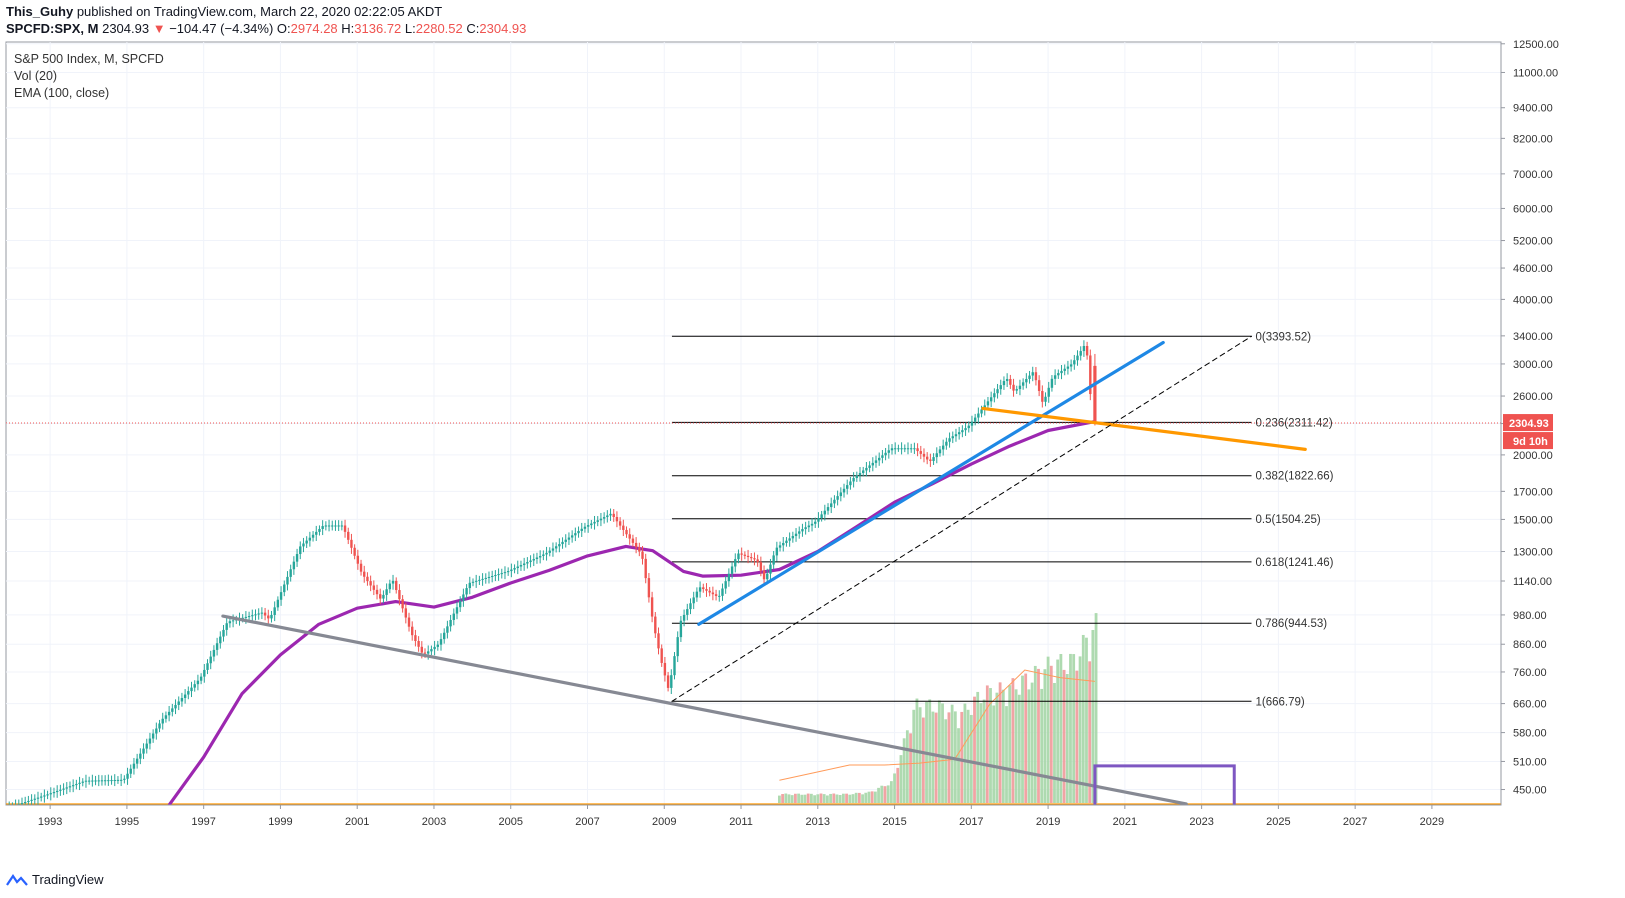 Image resolution: width=1625 pixels, height=898 pixels. Describe the element at coordinates (62, 93) in the screenshot. I see `legend-ema: EMA (100, close)` at that location.